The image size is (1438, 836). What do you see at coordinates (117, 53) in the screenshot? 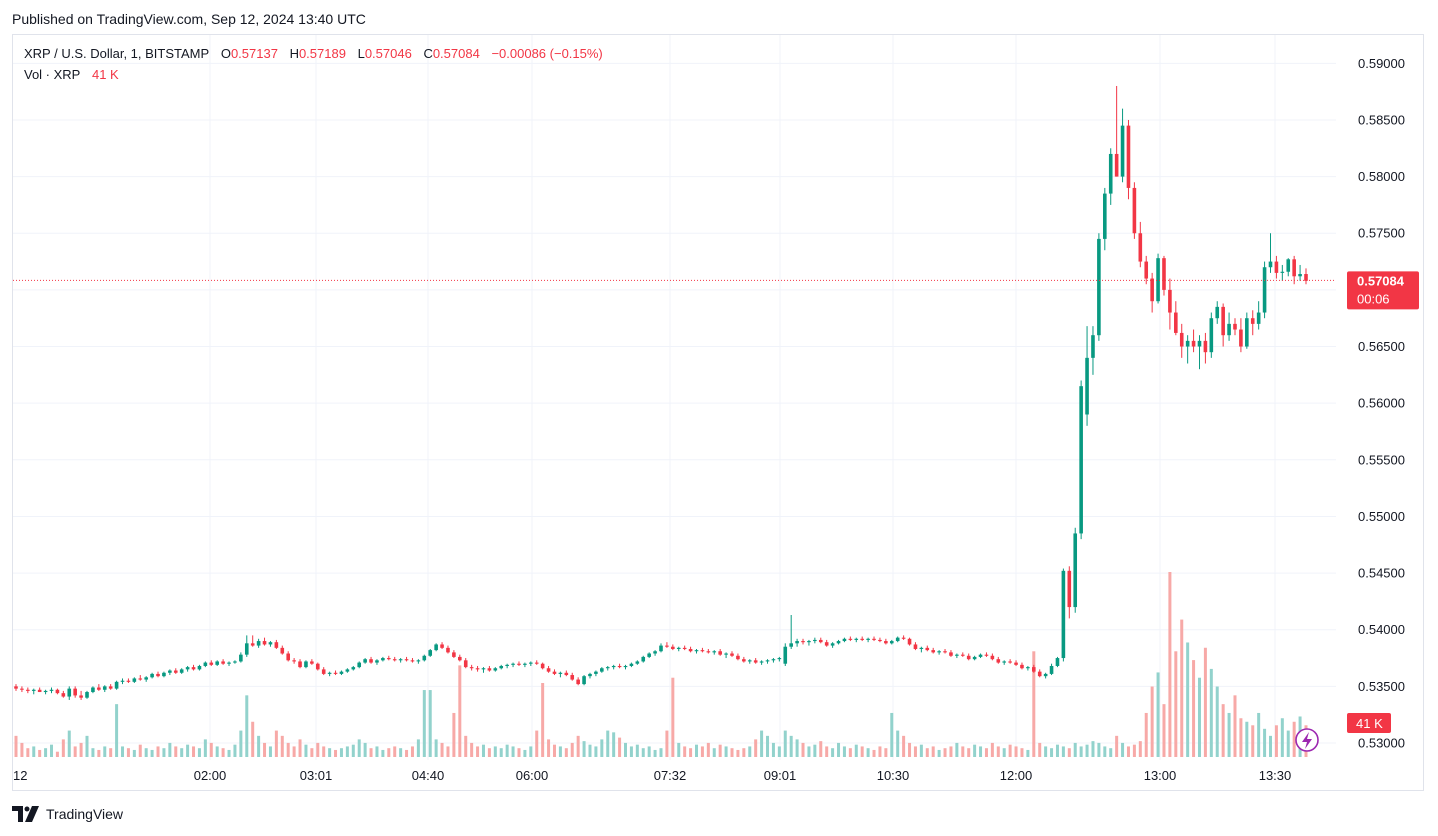
I see `symbol-name: XRP / U.S. Dollar, 1, BITSTAMP` at bounding box center [117, 53].